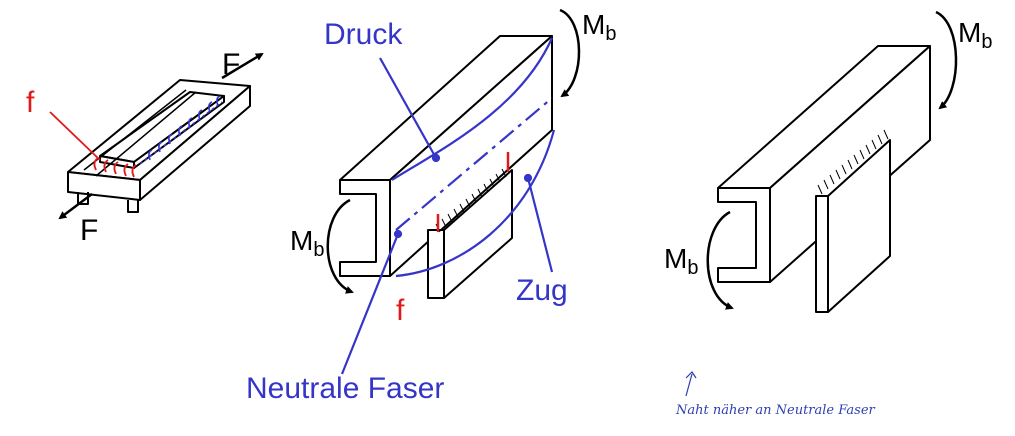 This screenshot has width=1015, height=436. I want to click on moment-arrow-top-fig3, so click(946, 60).